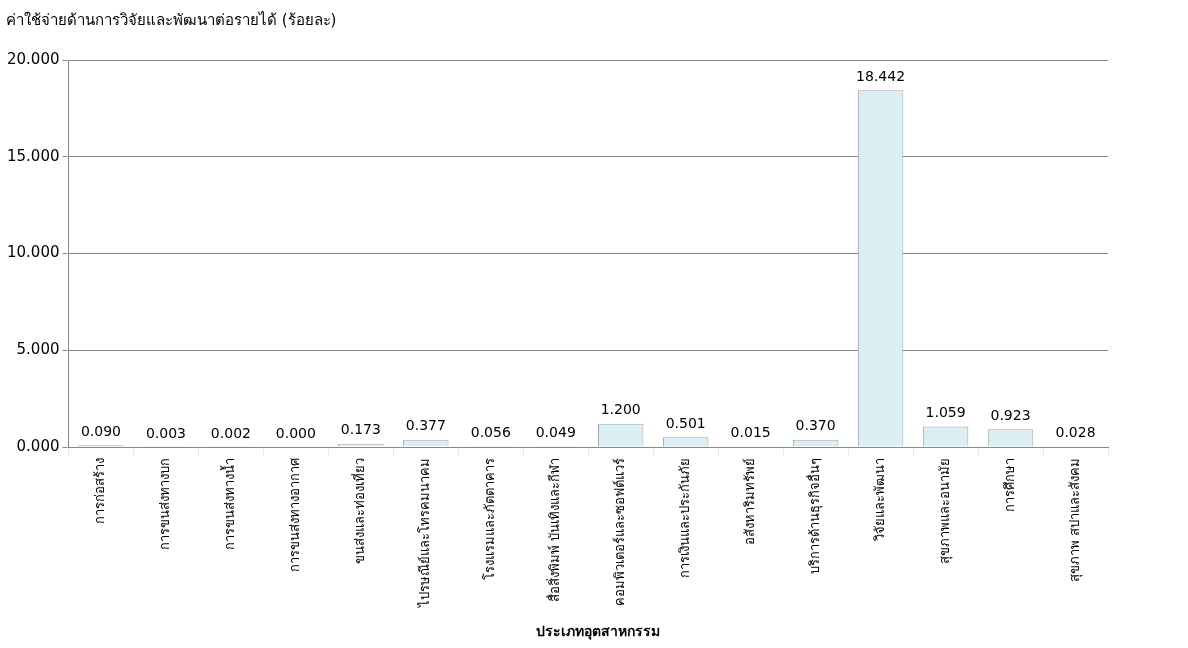  I want to click on y-tick-label: 15.000, so click(33, 155).